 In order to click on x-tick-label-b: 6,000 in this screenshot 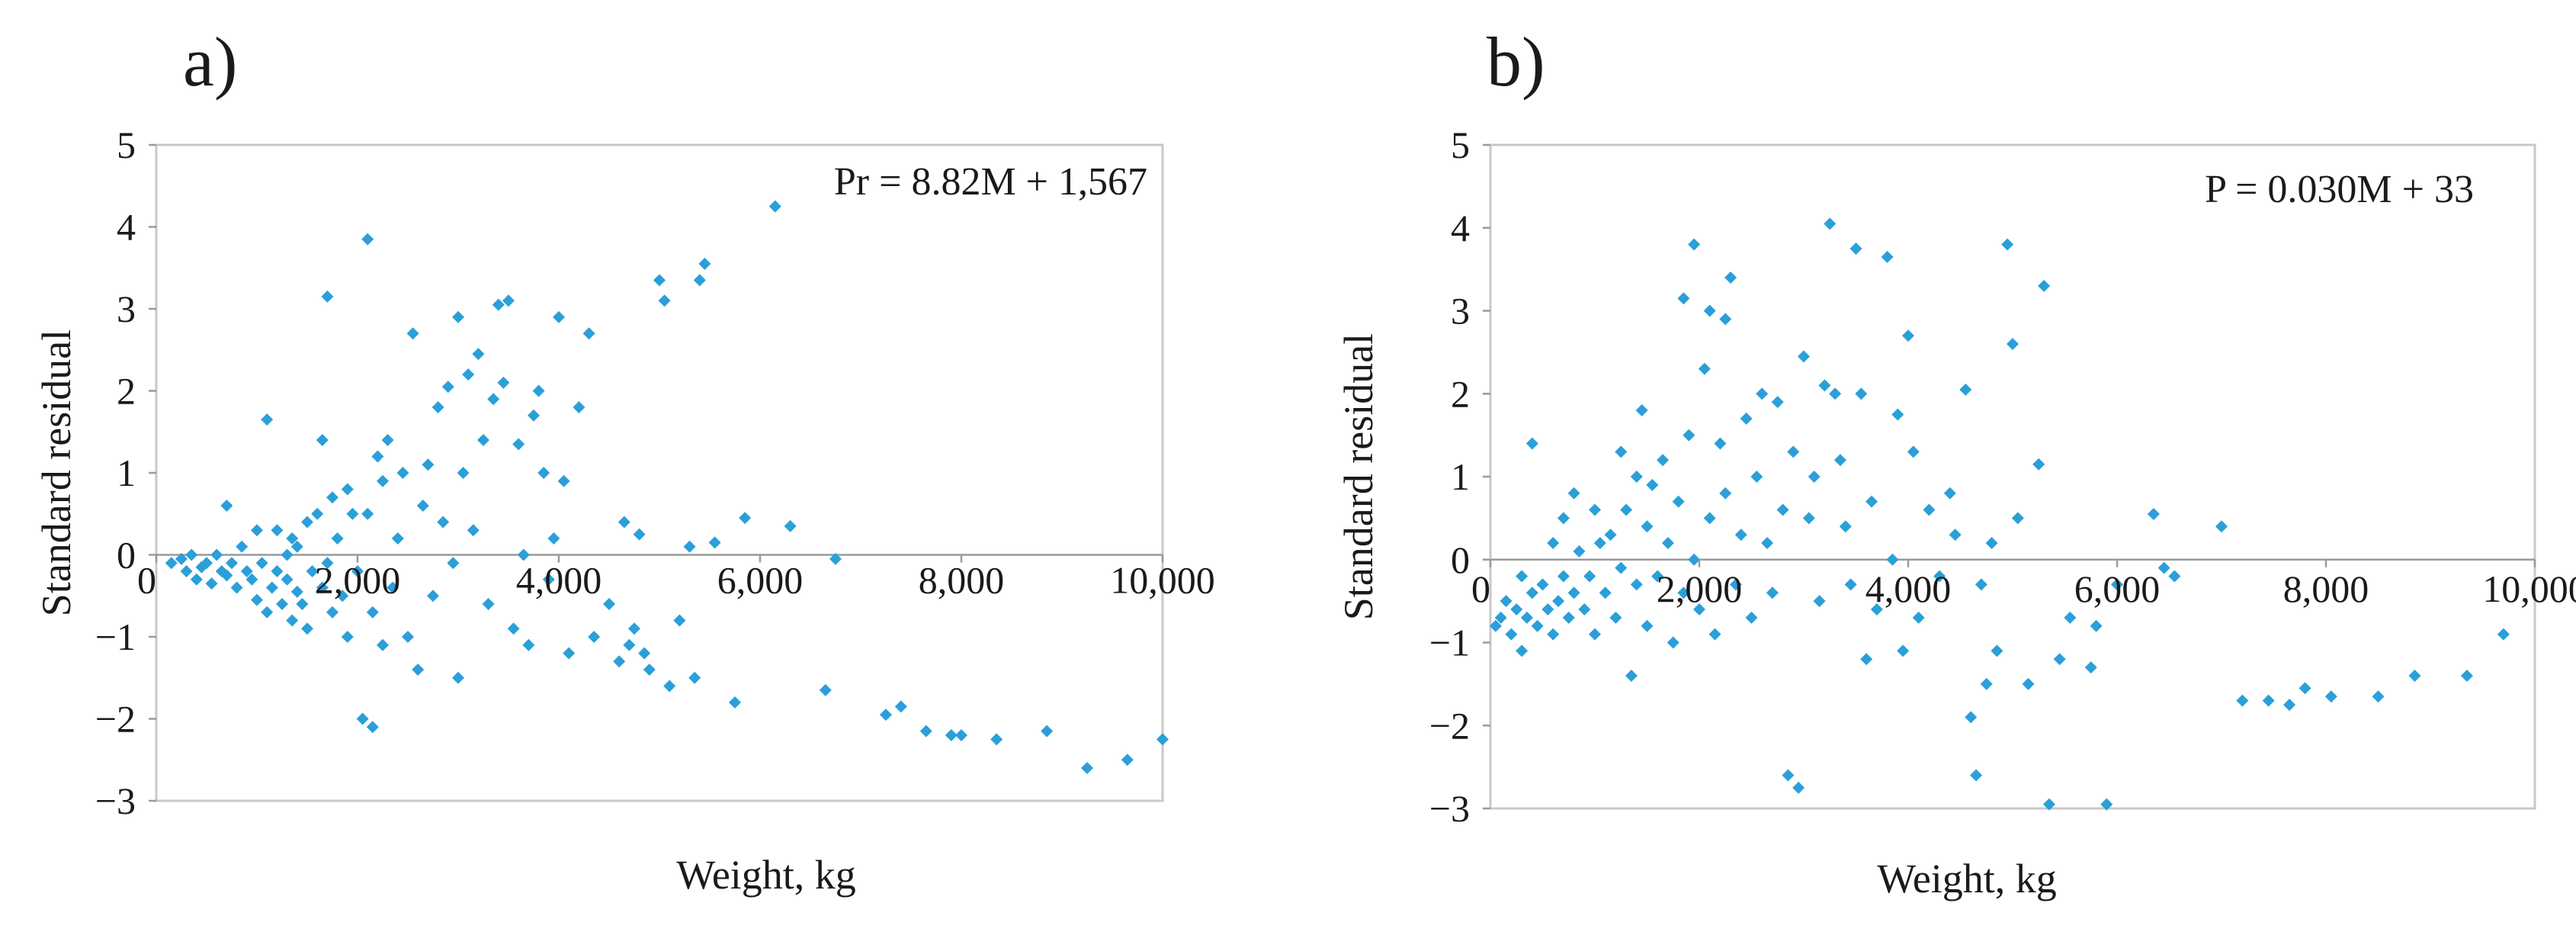, I will do `click(2117, 588)`.